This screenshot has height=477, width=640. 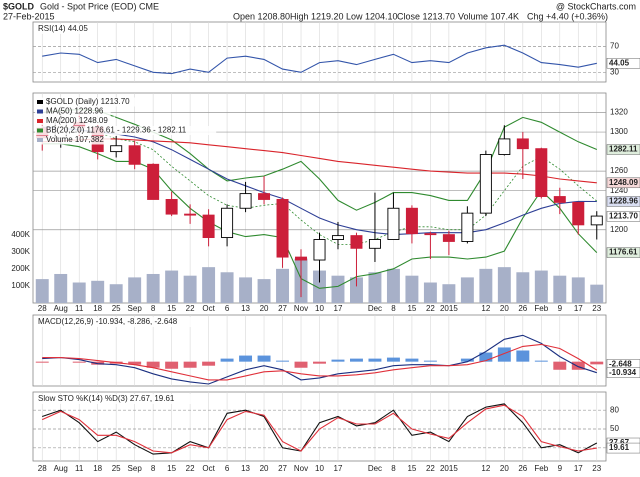 I want to click on x-tick-label: 8, so click(x=153, y=468).